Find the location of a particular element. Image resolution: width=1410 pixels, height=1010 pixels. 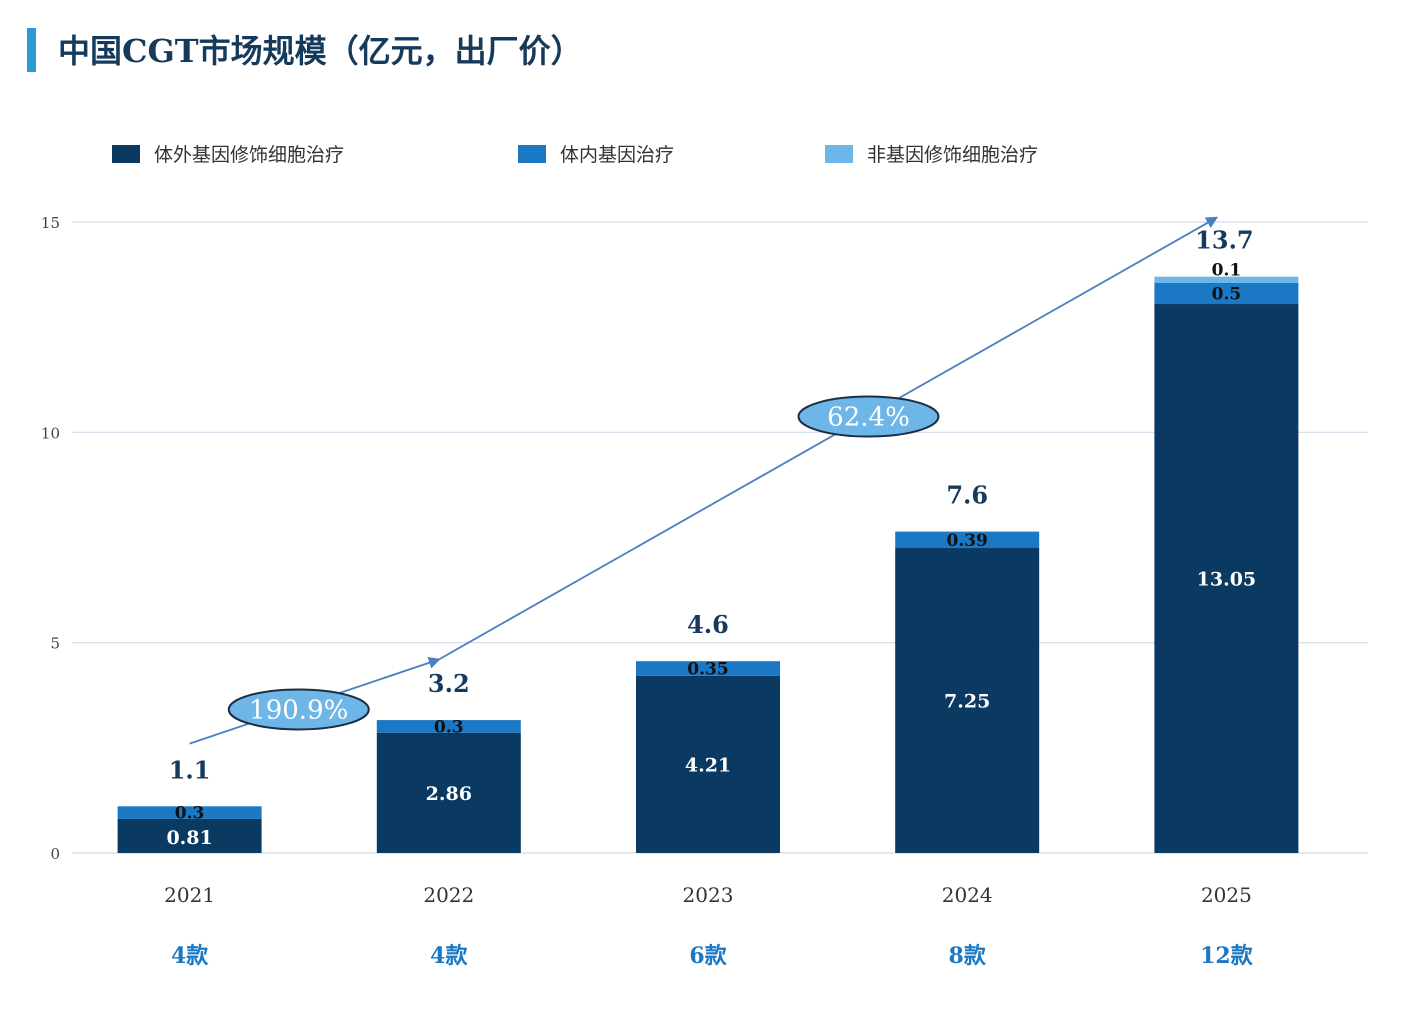

x-tick-label-2022: 2022 is located at coordinates (448, 895).